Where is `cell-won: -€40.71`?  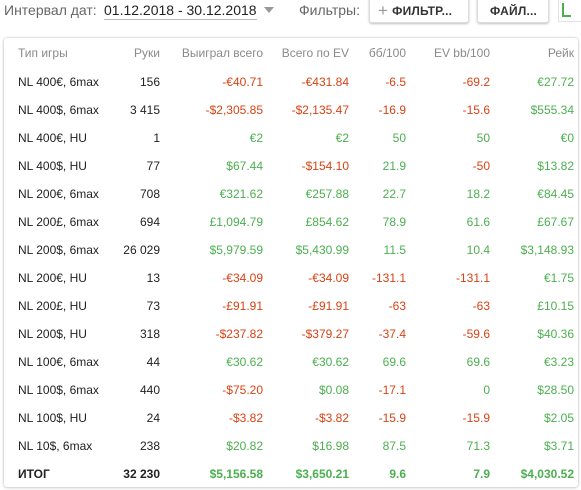
cell-won: -€40.71 is located at coordinates (242, 82).